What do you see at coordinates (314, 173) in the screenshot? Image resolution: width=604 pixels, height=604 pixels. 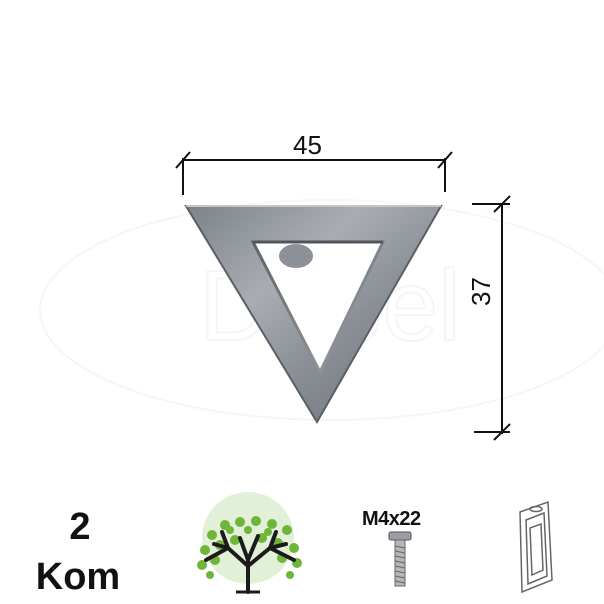 I see `width-dimension` at bounding box center [314, 173].